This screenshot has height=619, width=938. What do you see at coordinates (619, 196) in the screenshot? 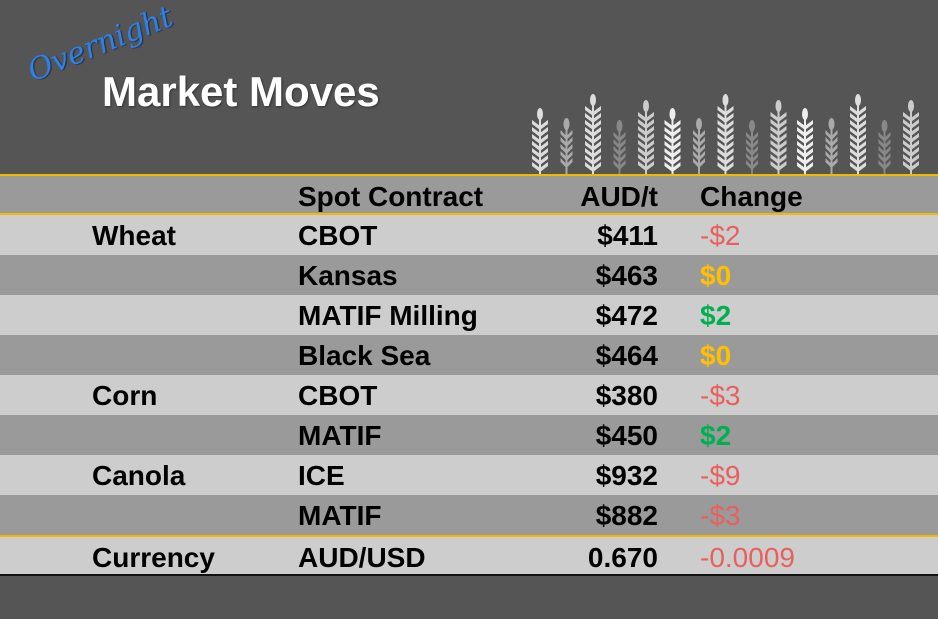
I see `header-price: AUD/t` at bounding box center [619, 196].